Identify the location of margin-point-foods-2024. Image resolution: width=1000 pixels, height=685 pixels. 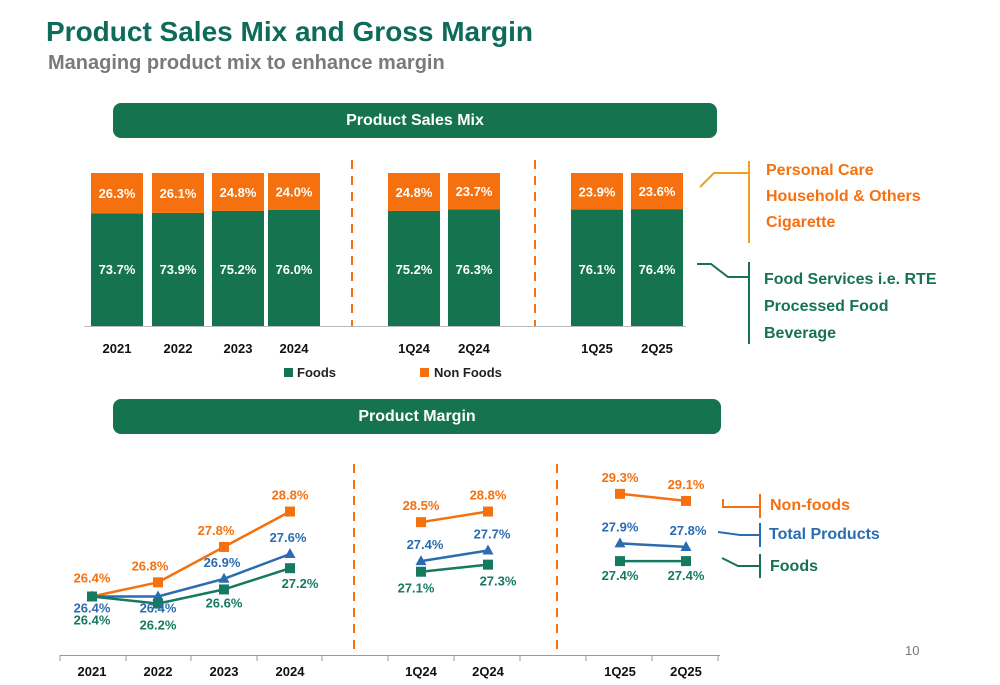
(290, 568).